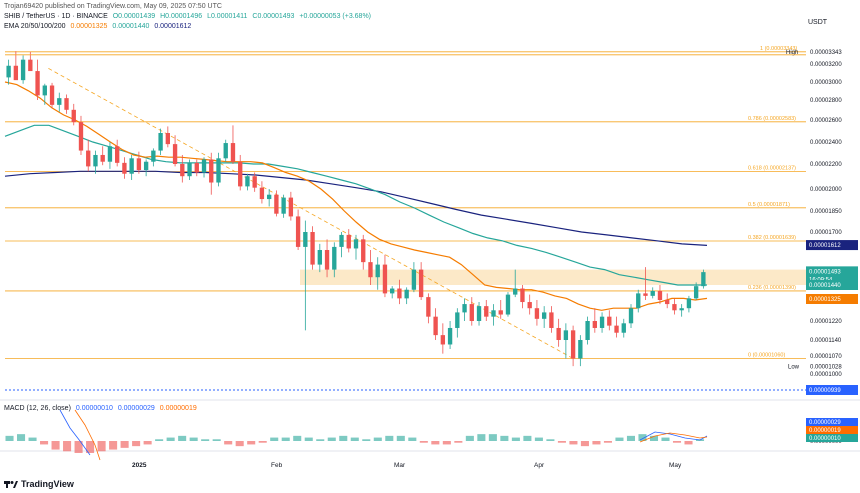  What do you see at coordinates (139, 465) in the screenshot?
I see `x-tick-label: 2025` at bounding box center [139, 465].